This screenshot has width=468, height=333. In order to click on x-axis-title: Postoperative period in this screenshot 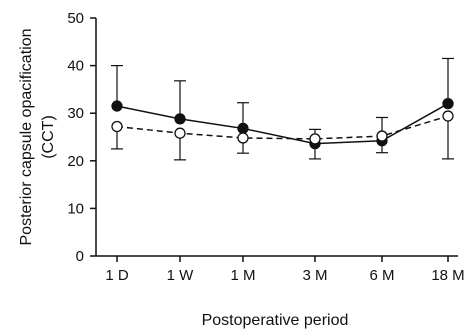, I will do `click(275, 320)`.